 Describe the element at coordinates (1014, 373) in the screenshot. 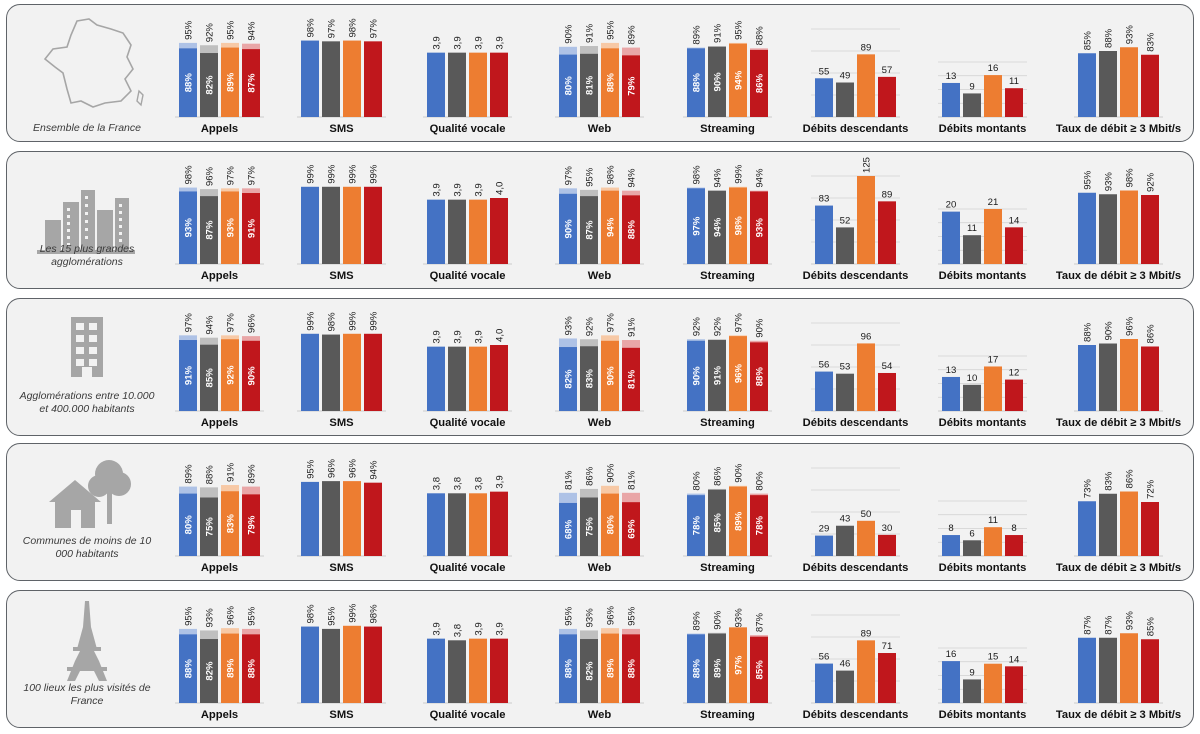

I see `bar-value-label: 12` at that location.